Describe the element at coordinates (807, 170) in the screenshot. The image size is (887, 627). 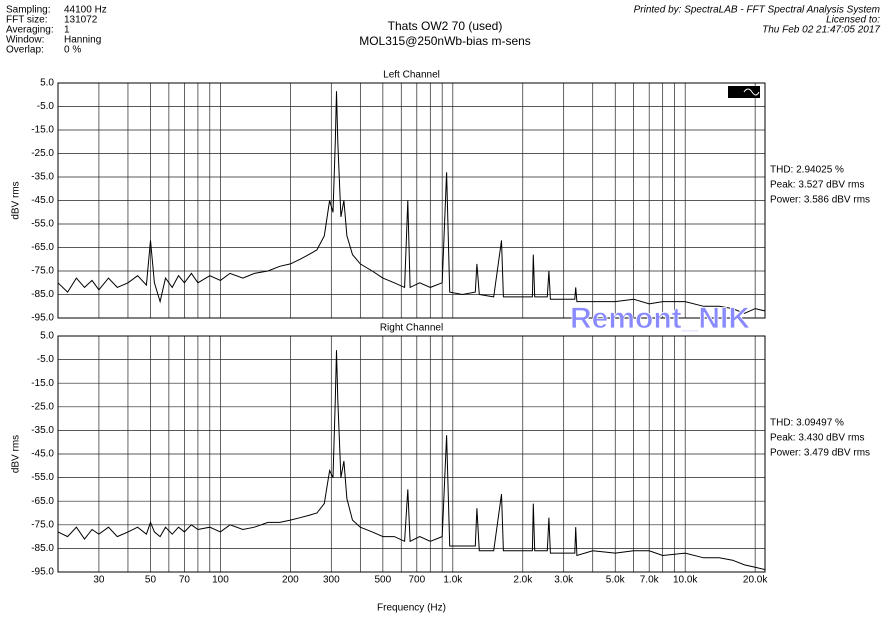
I see `stat: THD: 2.94025 %` at that location.